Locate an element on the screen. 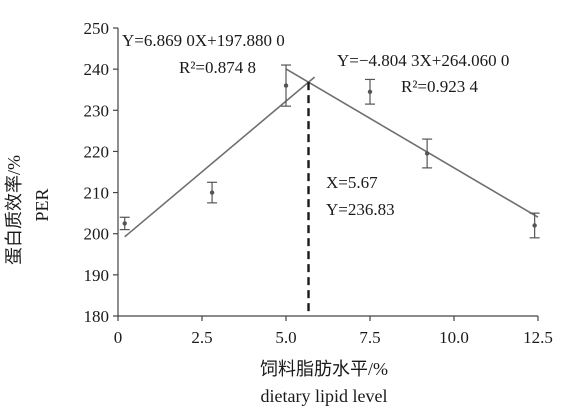  y-axis-label-en: PER is located at coordinates (42, 204).